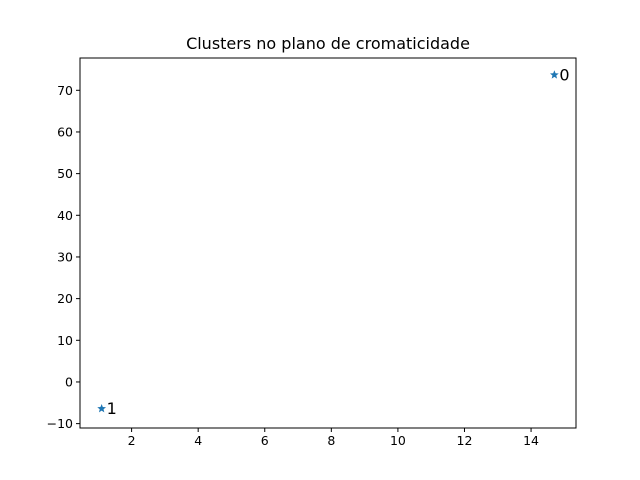 The width and height of the screenshot is (640, 480). Describe the element at coordinates (65, 256) in the screenshot. I see `y-tick-label: 30` at that location.